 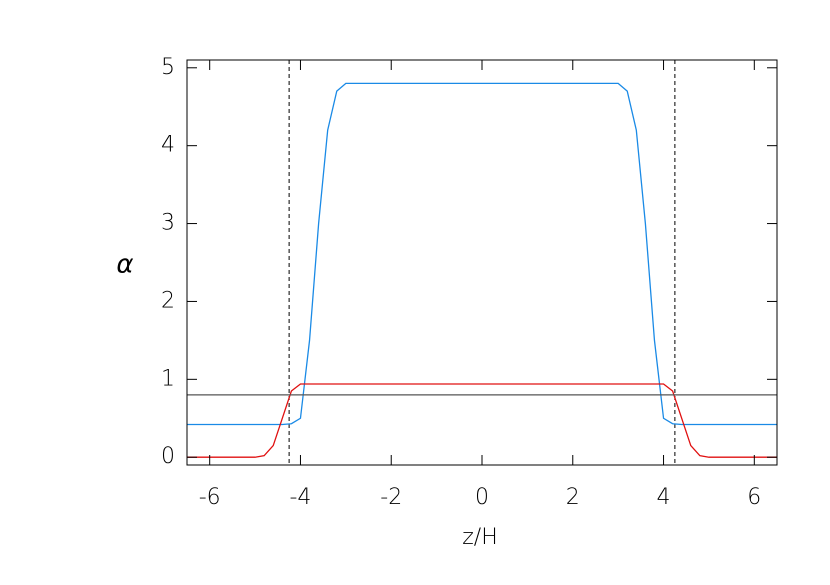 What do you see at coordinates (300, 497) in the screenshot?
I see `x-tick-label: -4` at bounding box center [300, 497].